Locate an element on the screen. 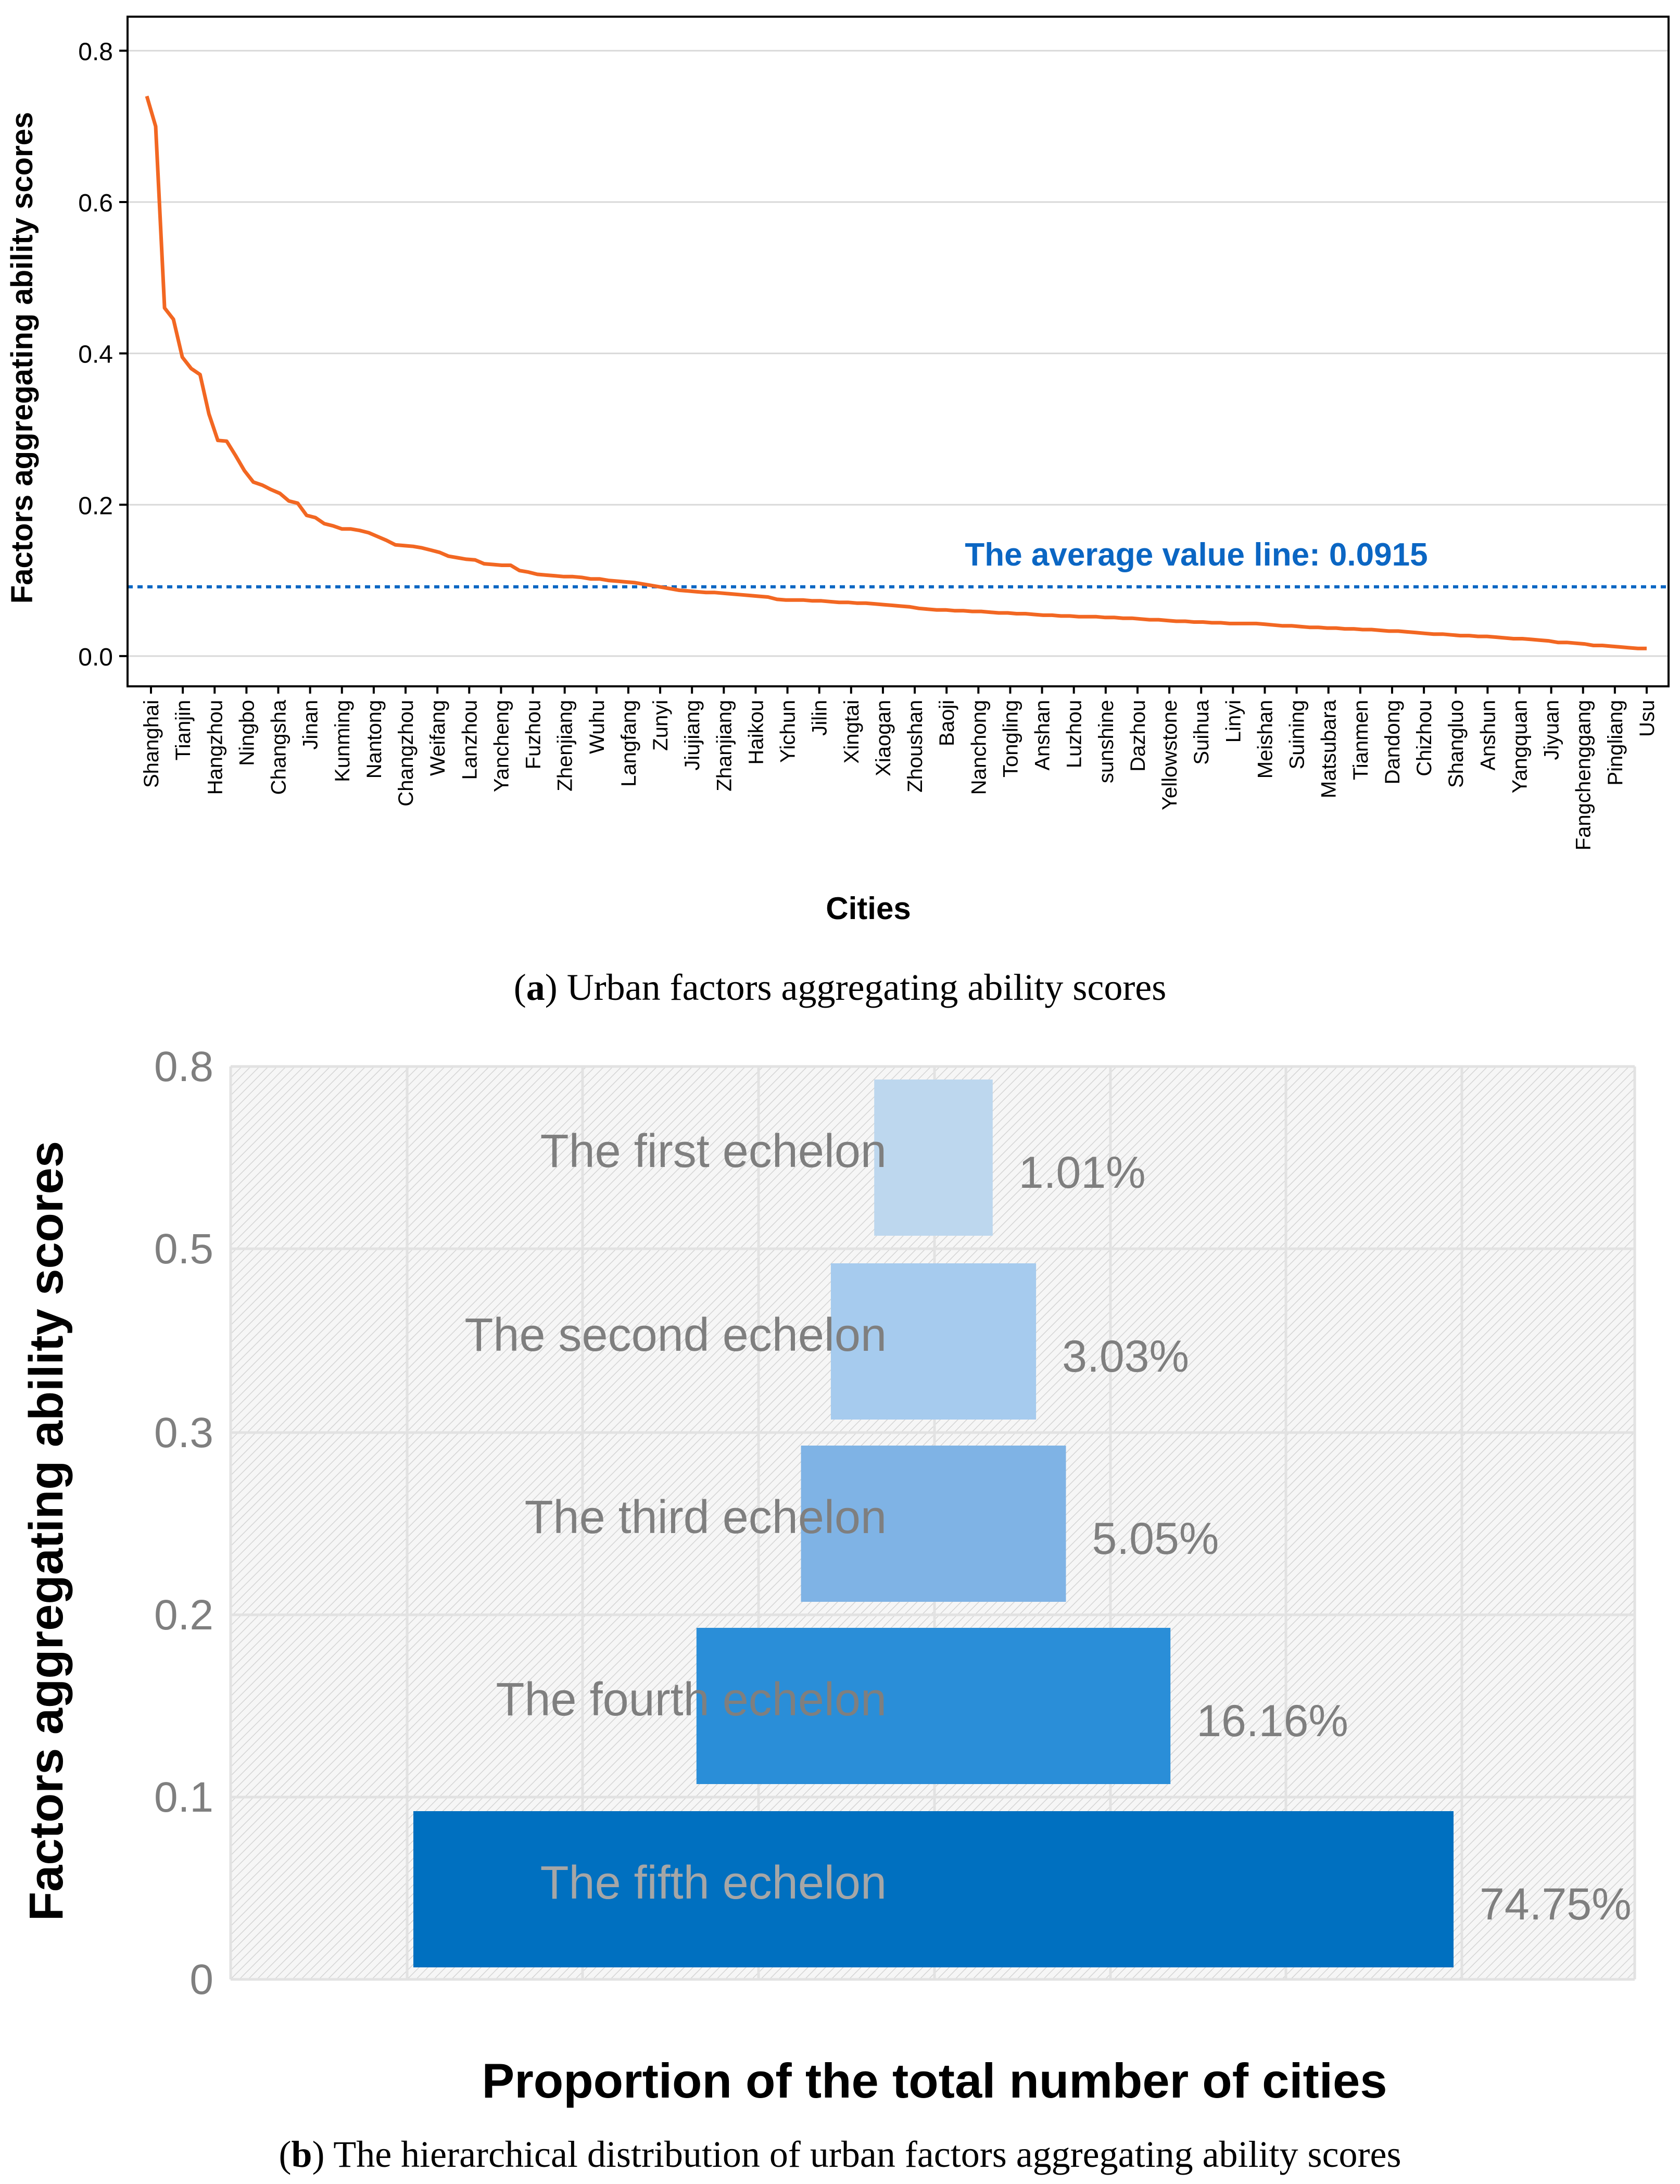 This screenshot has width=1680, height=2184. x-tick-label: Tianmen is located at coordinates (1360, 740).